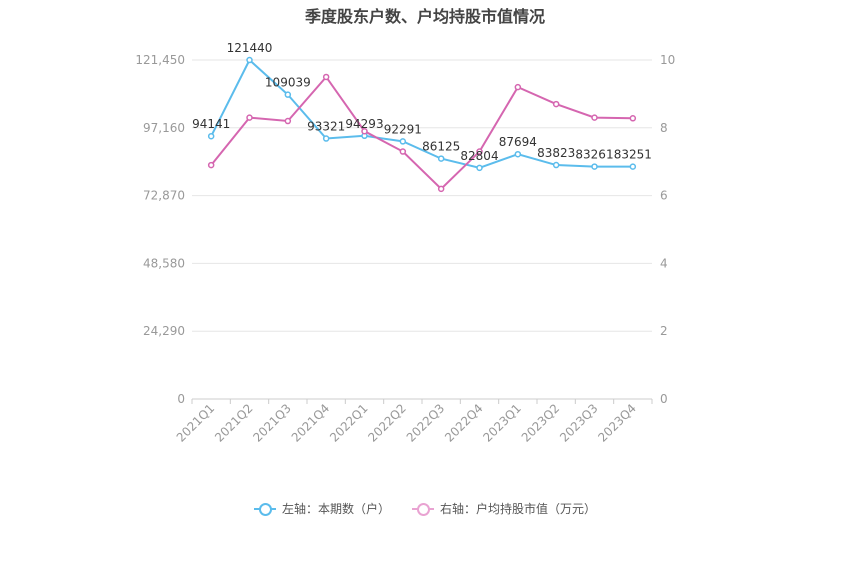  What do you see at coordinates (664, 399) in the screenshot?
I see `right-axis-tick-label: 0` at bounding box center [664, 399].